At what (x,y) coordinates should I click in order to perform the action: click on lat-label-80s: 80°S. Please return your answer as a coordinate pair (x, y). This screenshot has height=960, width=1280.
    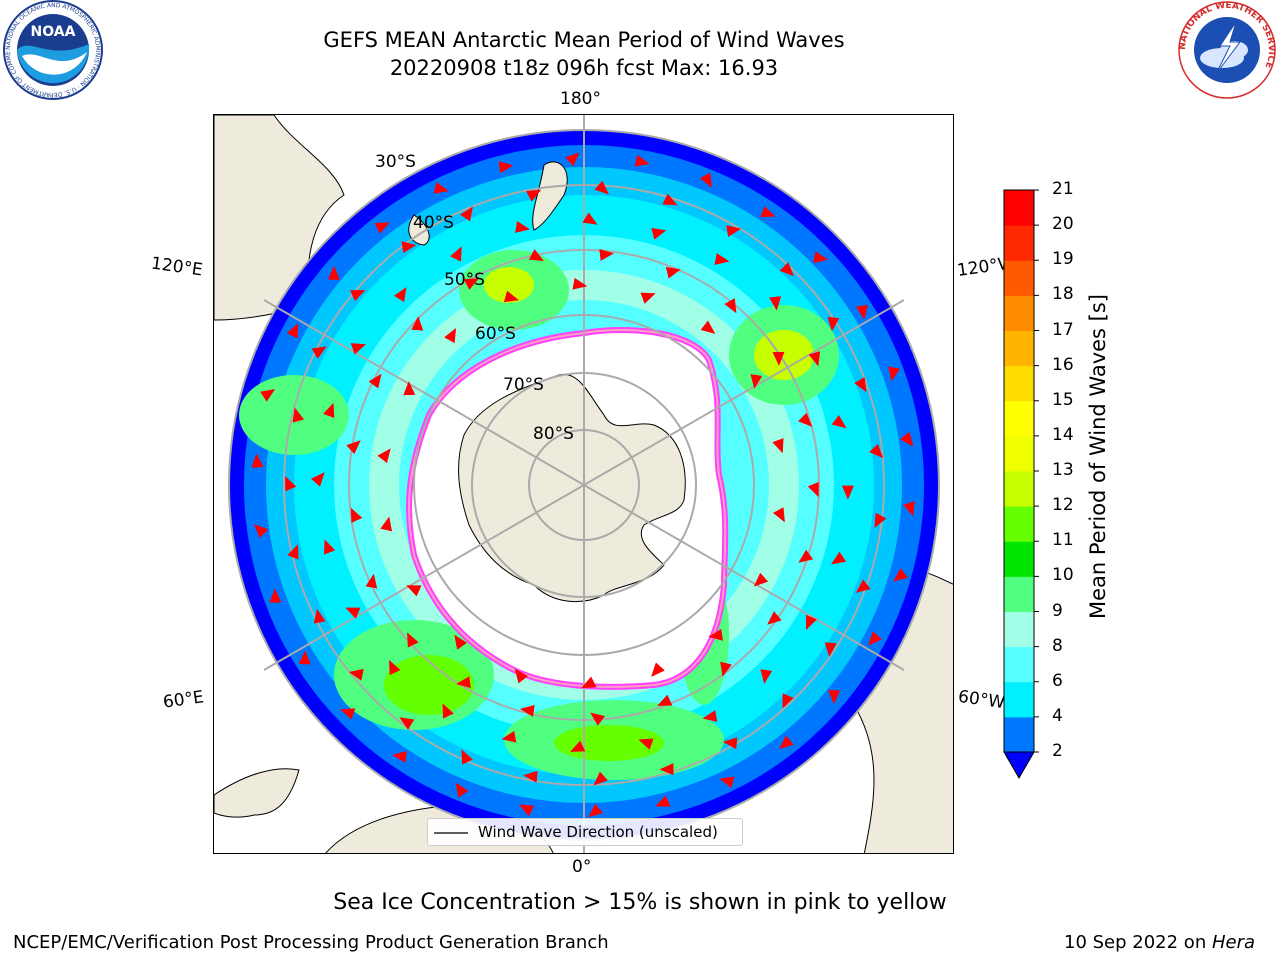
    Looking at the image, I should click on (553, 434).